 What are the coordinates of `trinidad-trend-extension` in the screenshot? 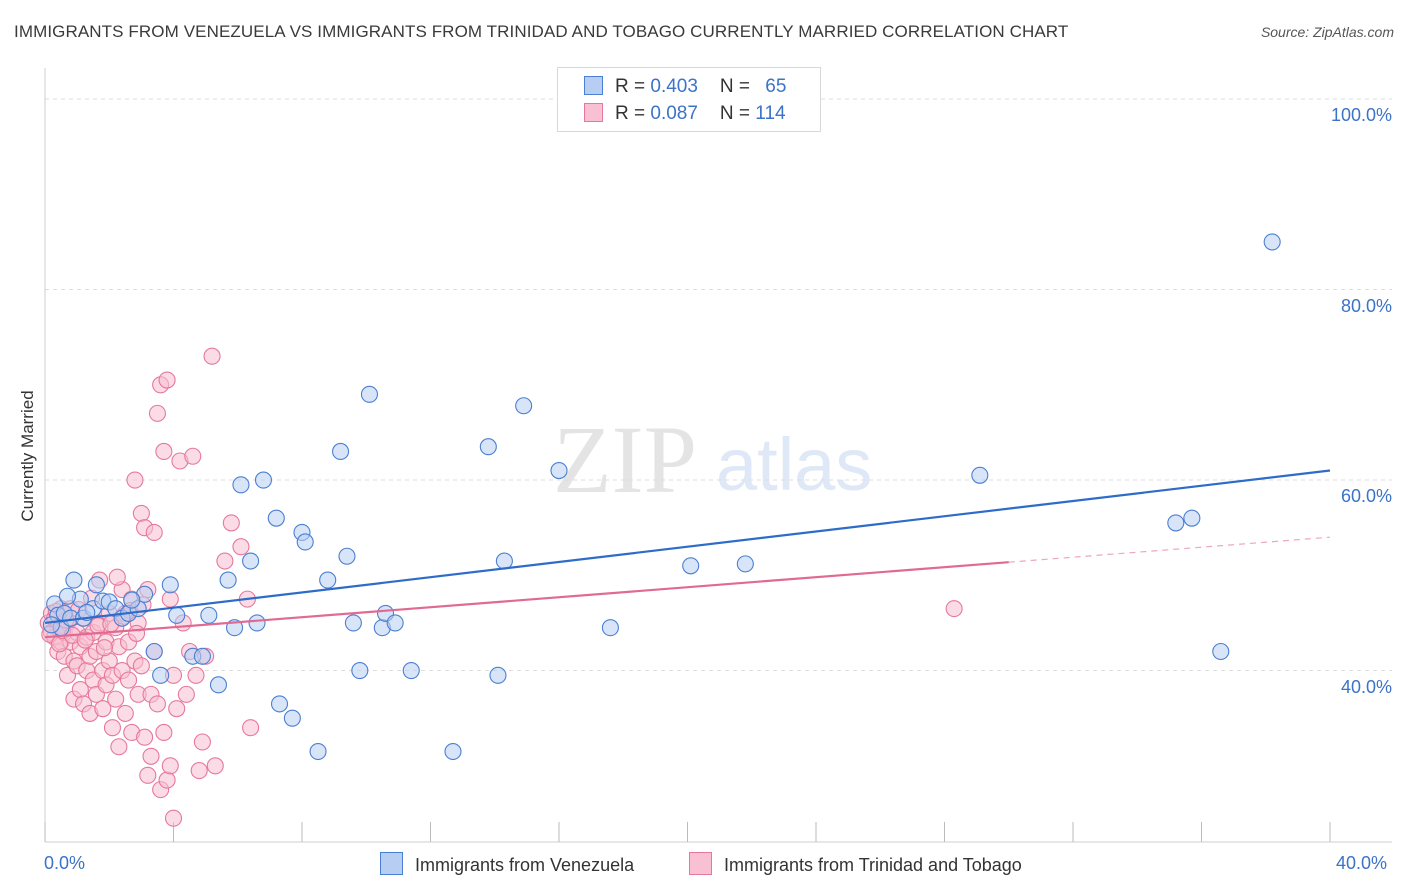 It's located at (1169, 549).